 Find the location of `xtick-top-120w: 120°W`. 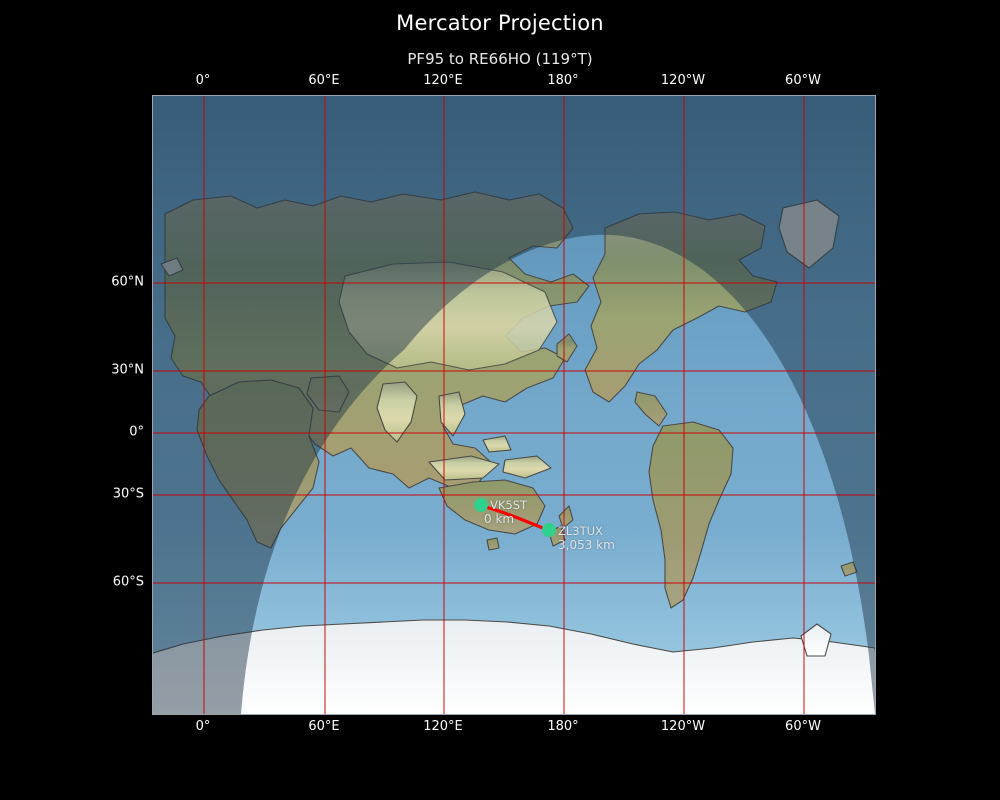

xtick-top-120w: 120°W is located at coordinates (683, 80).